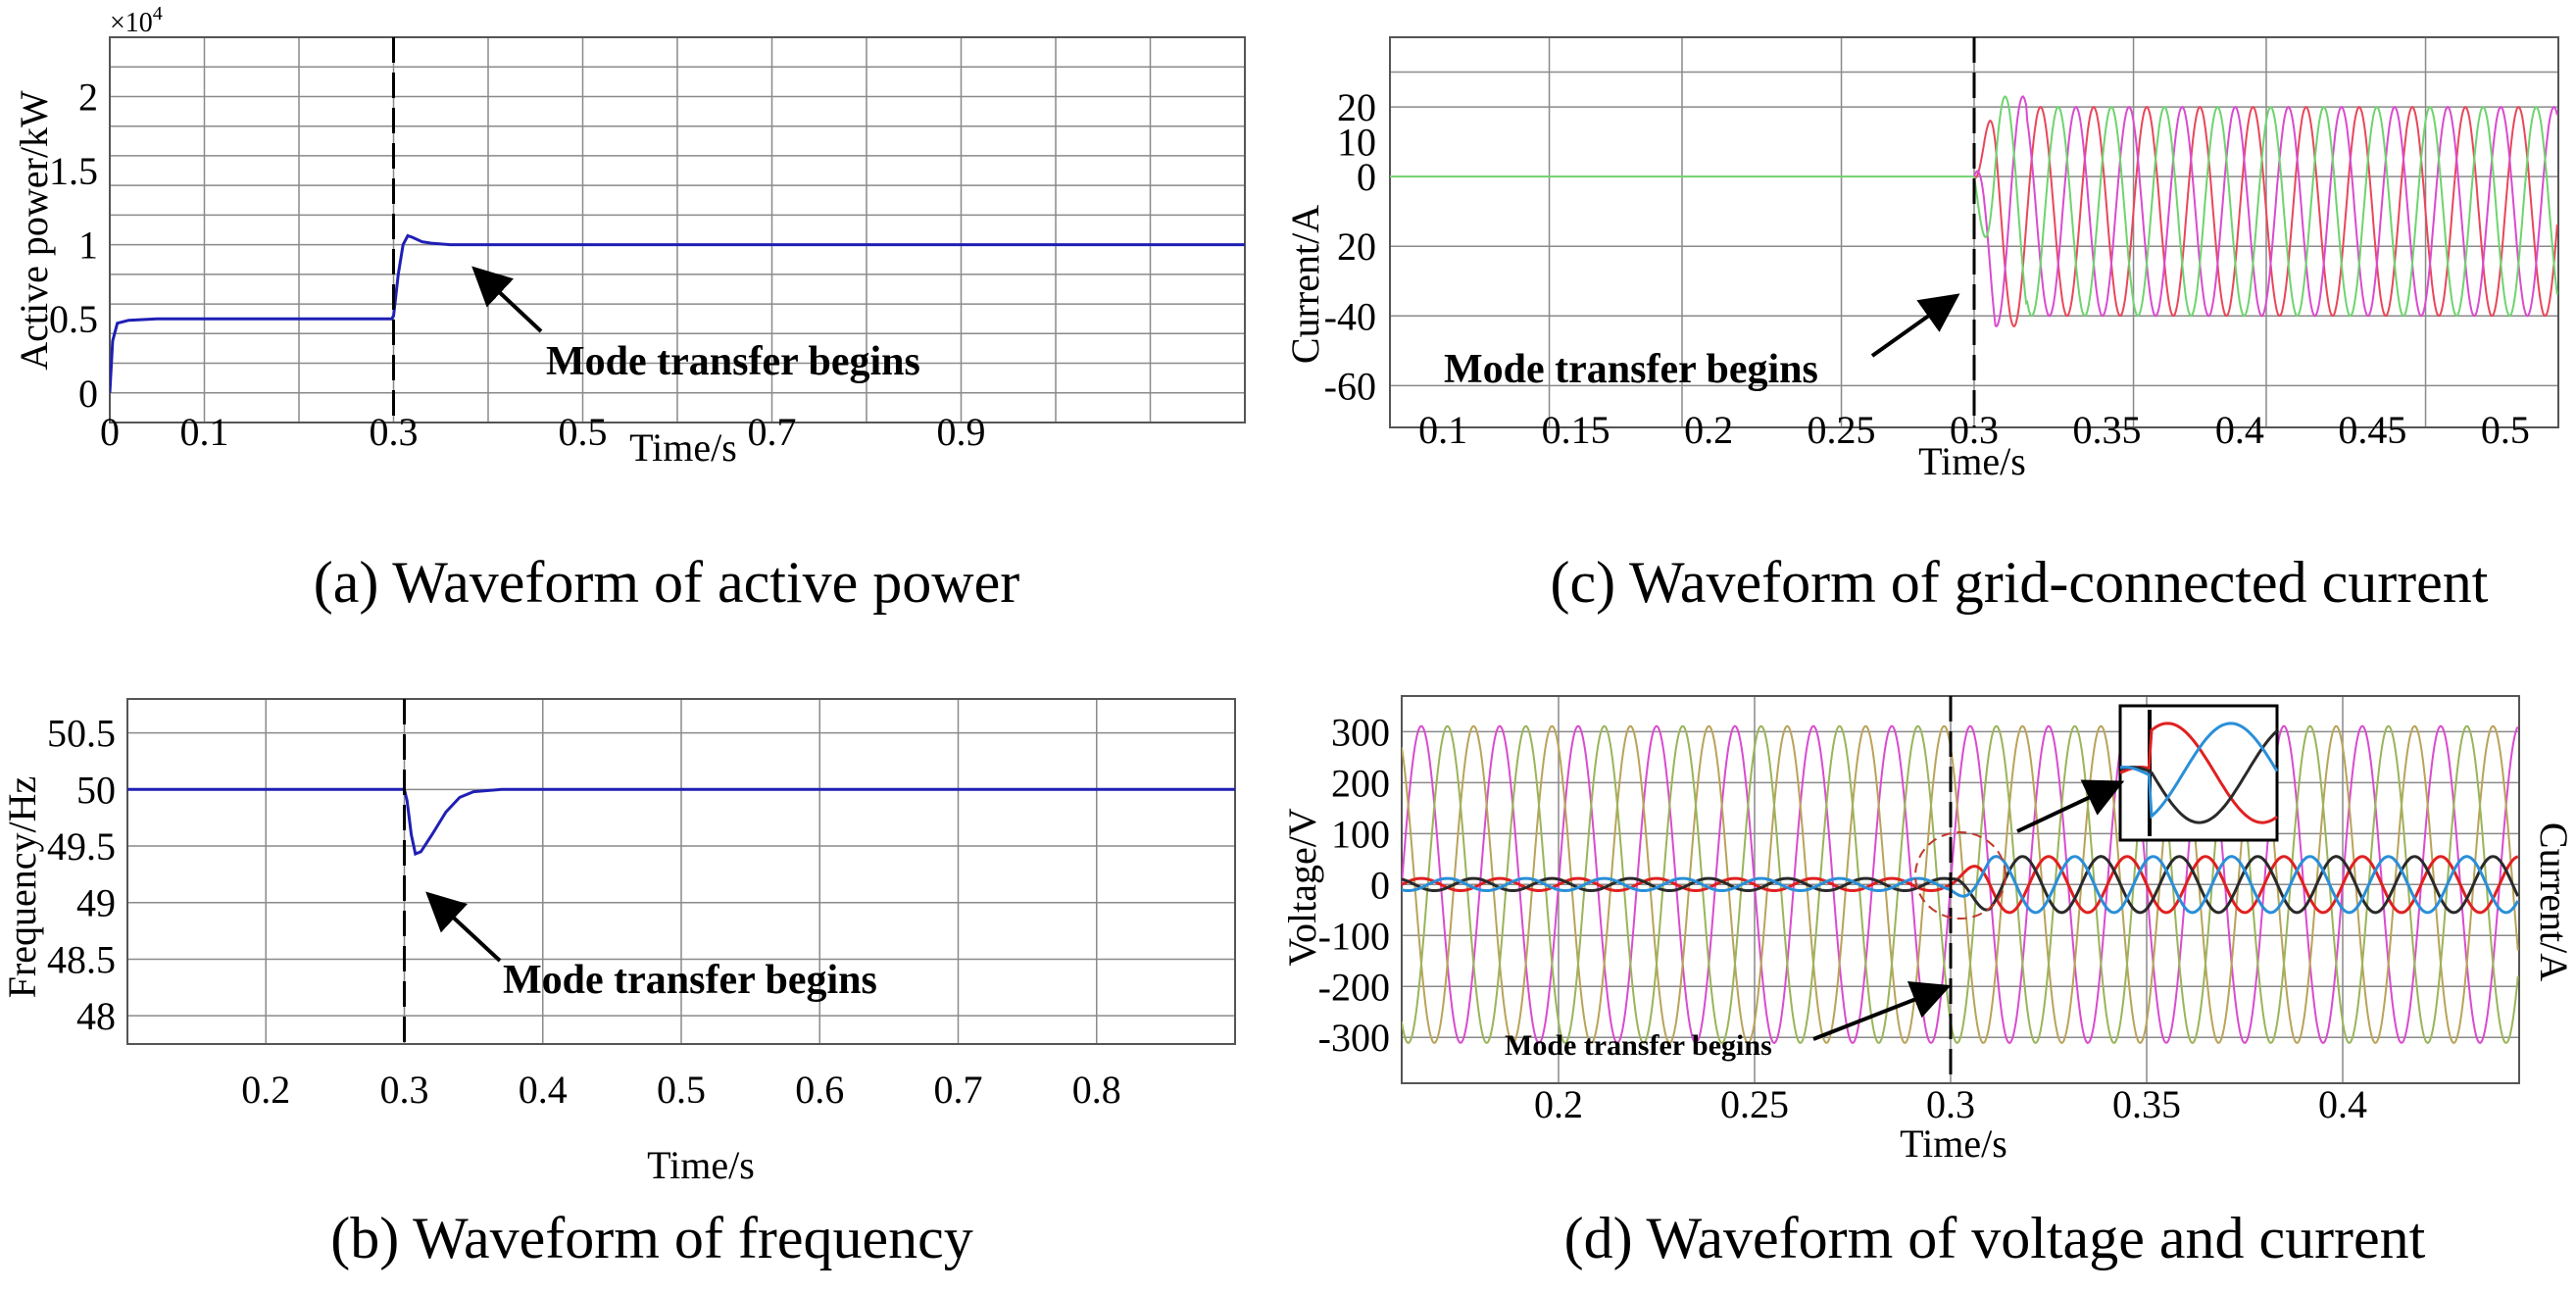 This screenshot has height=1294, width=2576. I want to click on panel-c-series, so click(1974, 211).